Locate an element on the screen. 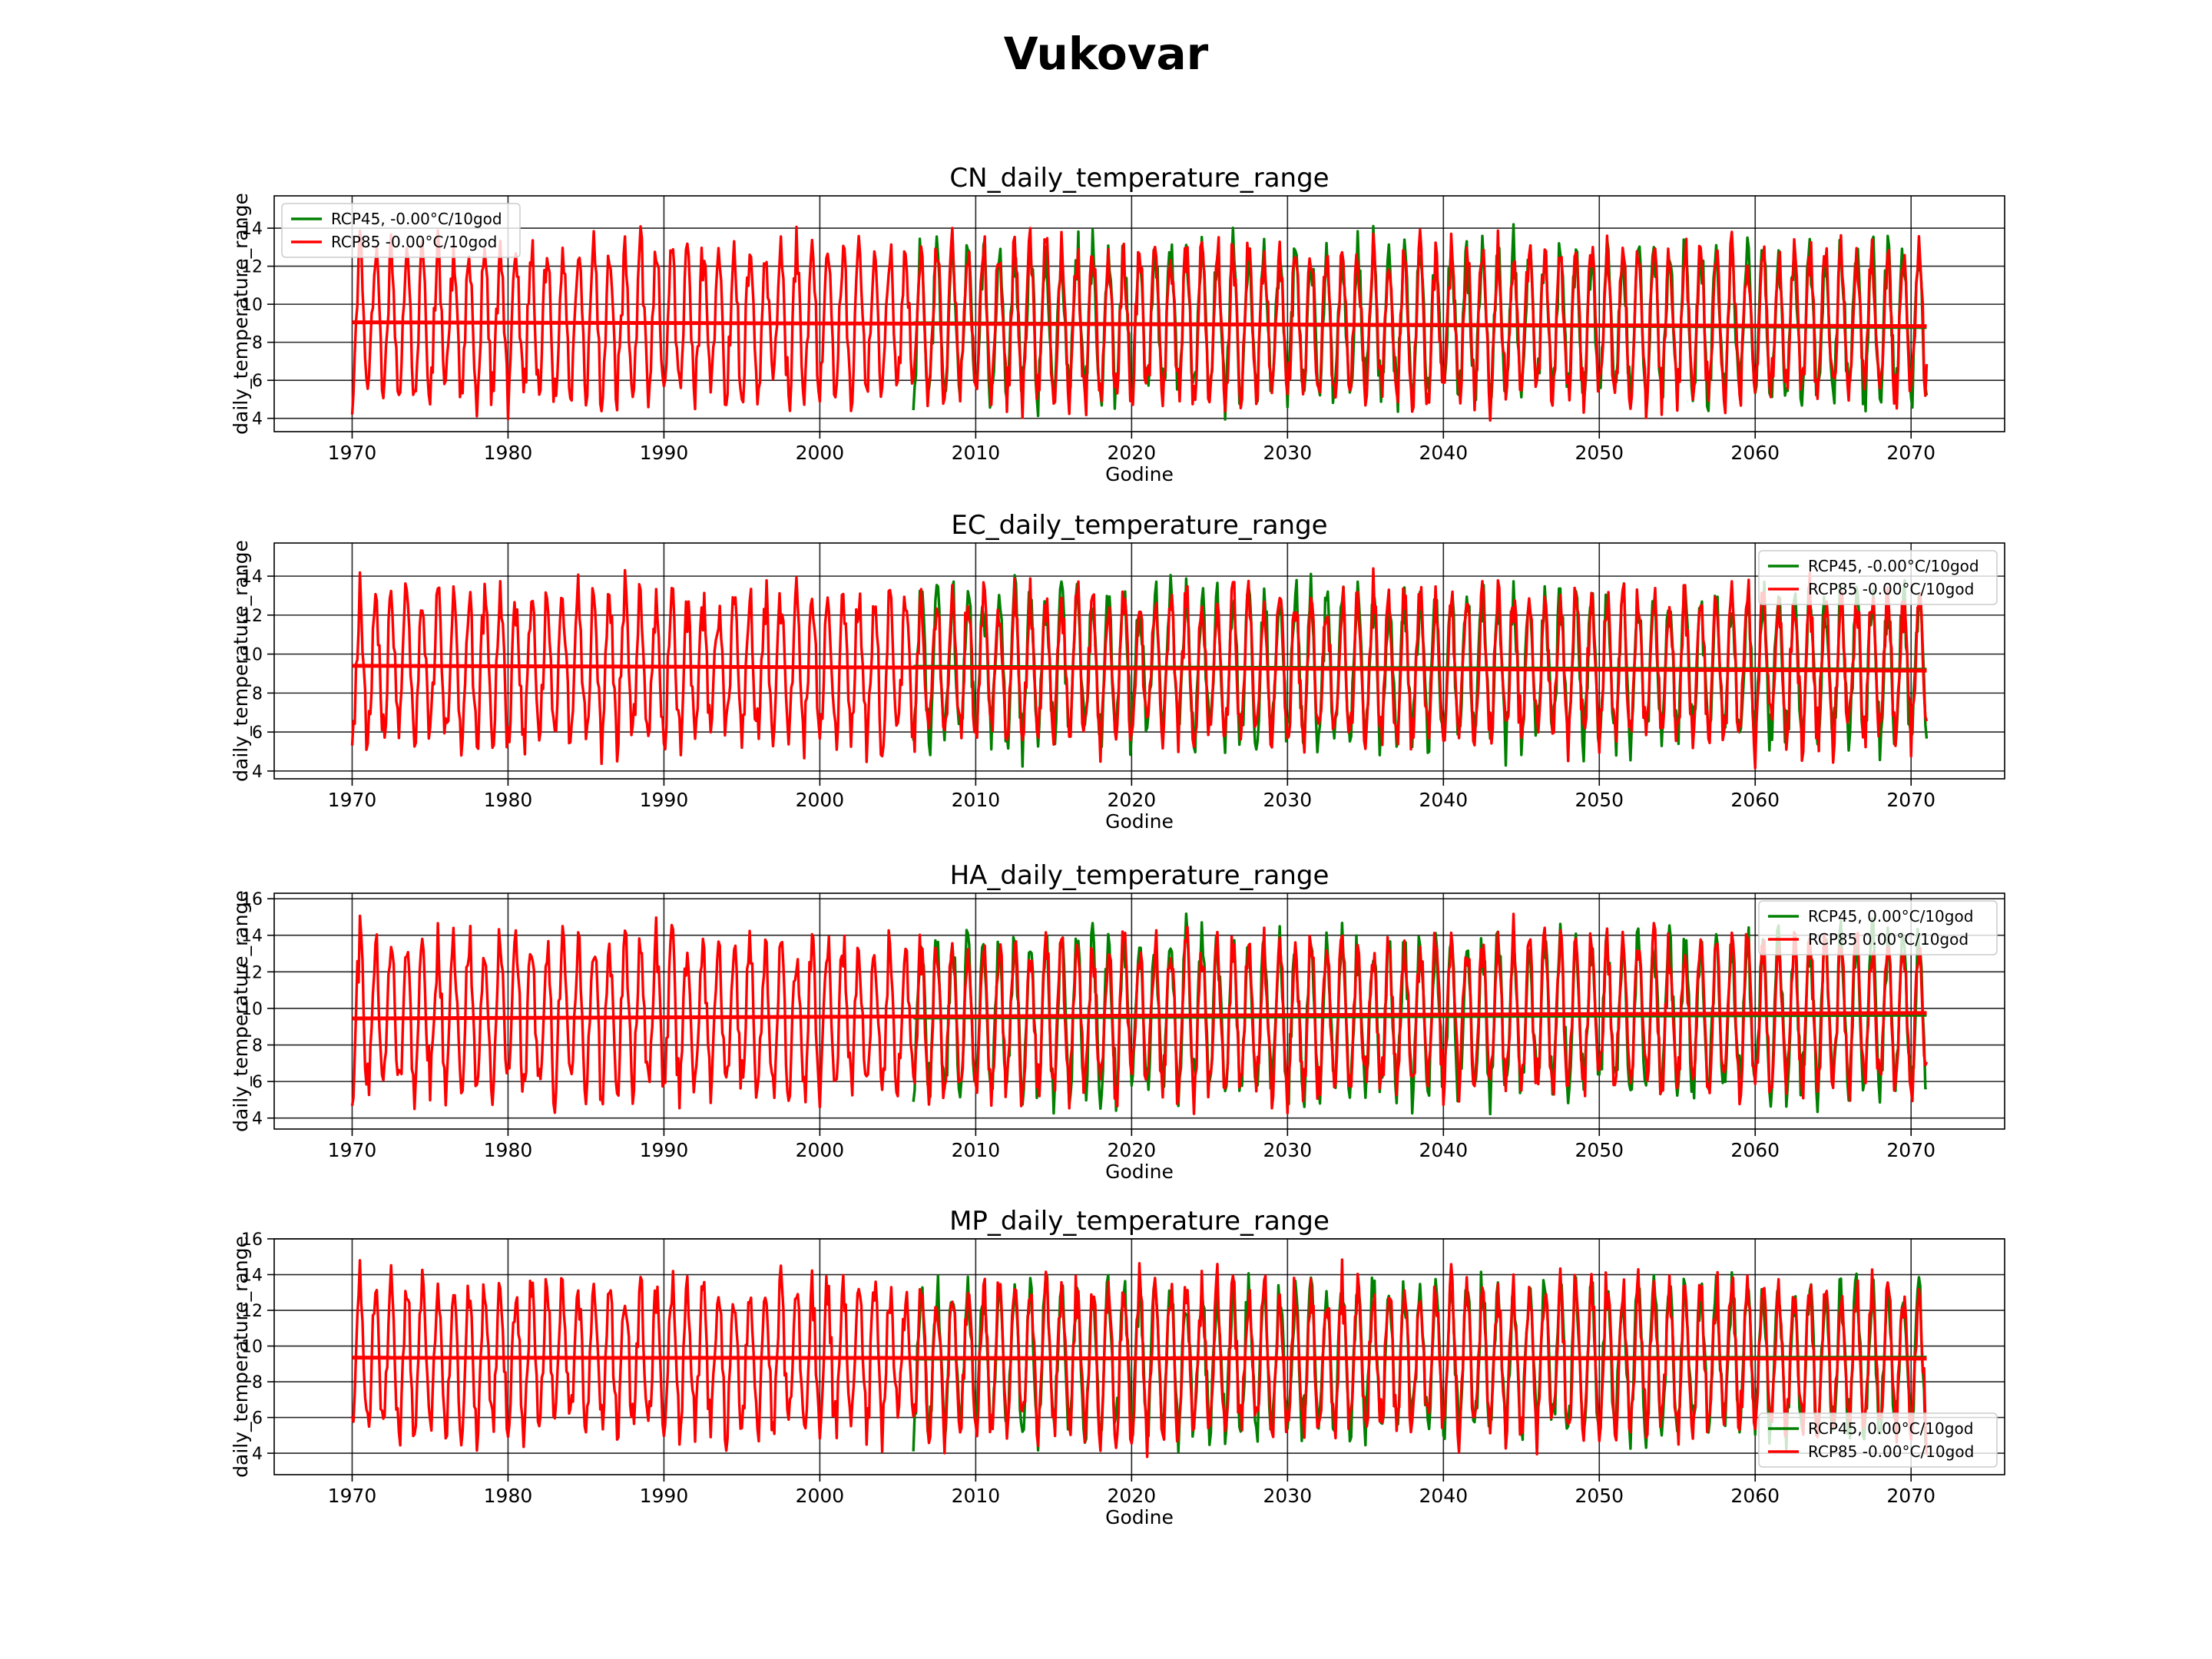 The width and height of the screenshot is (2212, 1659). legend: RCP45, -0.00°C/10god RCP85 -0.00°C/10god is located at coordinates (401, 231).